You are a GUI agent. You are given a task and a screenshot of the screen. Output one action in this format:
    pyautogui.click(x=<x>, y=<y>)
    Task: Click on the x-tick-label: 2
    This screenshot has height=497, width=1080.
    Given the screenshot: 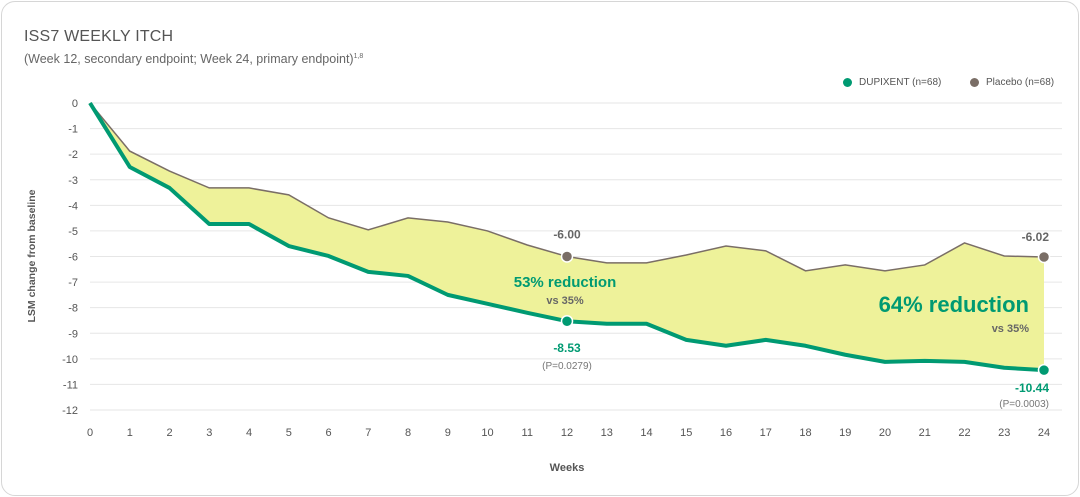 What is the action you would take?
    pyautogui.click(x=169, y=433)
    